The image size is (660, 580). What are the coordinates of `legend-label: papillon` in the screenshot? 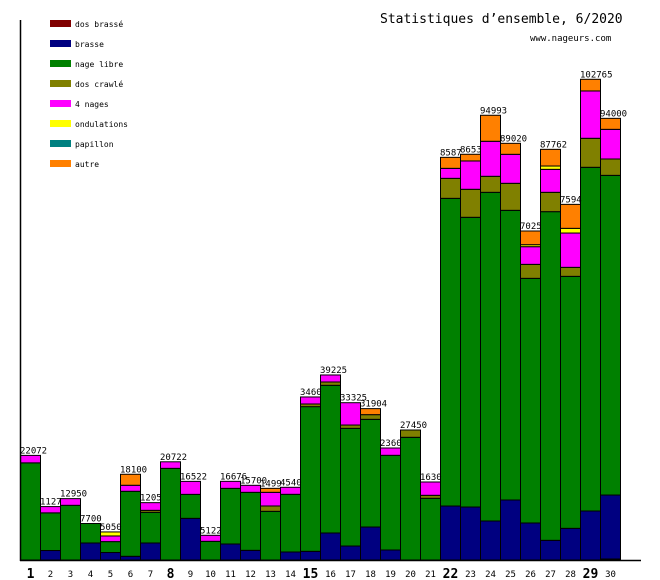 It's located at (94, 144).